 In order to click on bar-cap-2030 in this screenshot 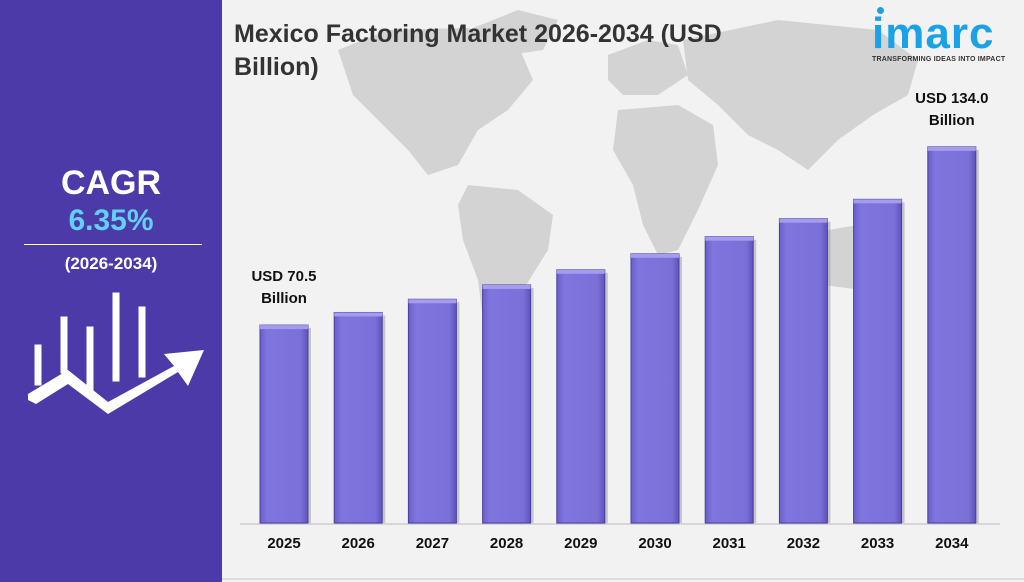, I will do `click(655, 255)`.